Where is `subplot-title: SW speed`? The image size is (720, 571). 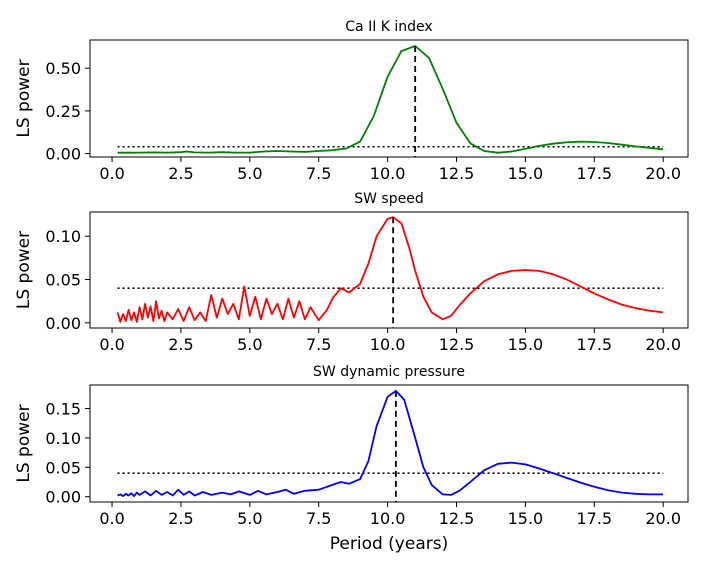 subplot-title: SW speed is located at coordinates (388, 199).